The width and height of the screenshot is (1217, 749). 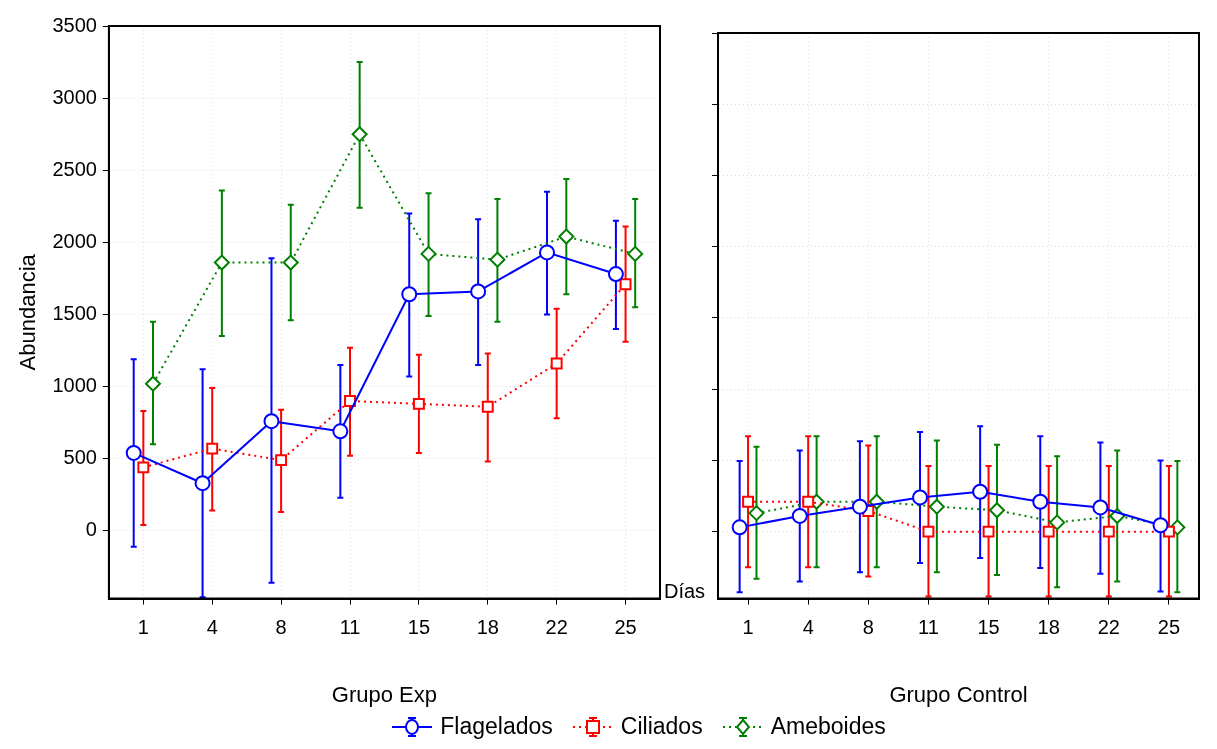 I want to click on y-tick-label: 2000, so click(x=74, y=240).